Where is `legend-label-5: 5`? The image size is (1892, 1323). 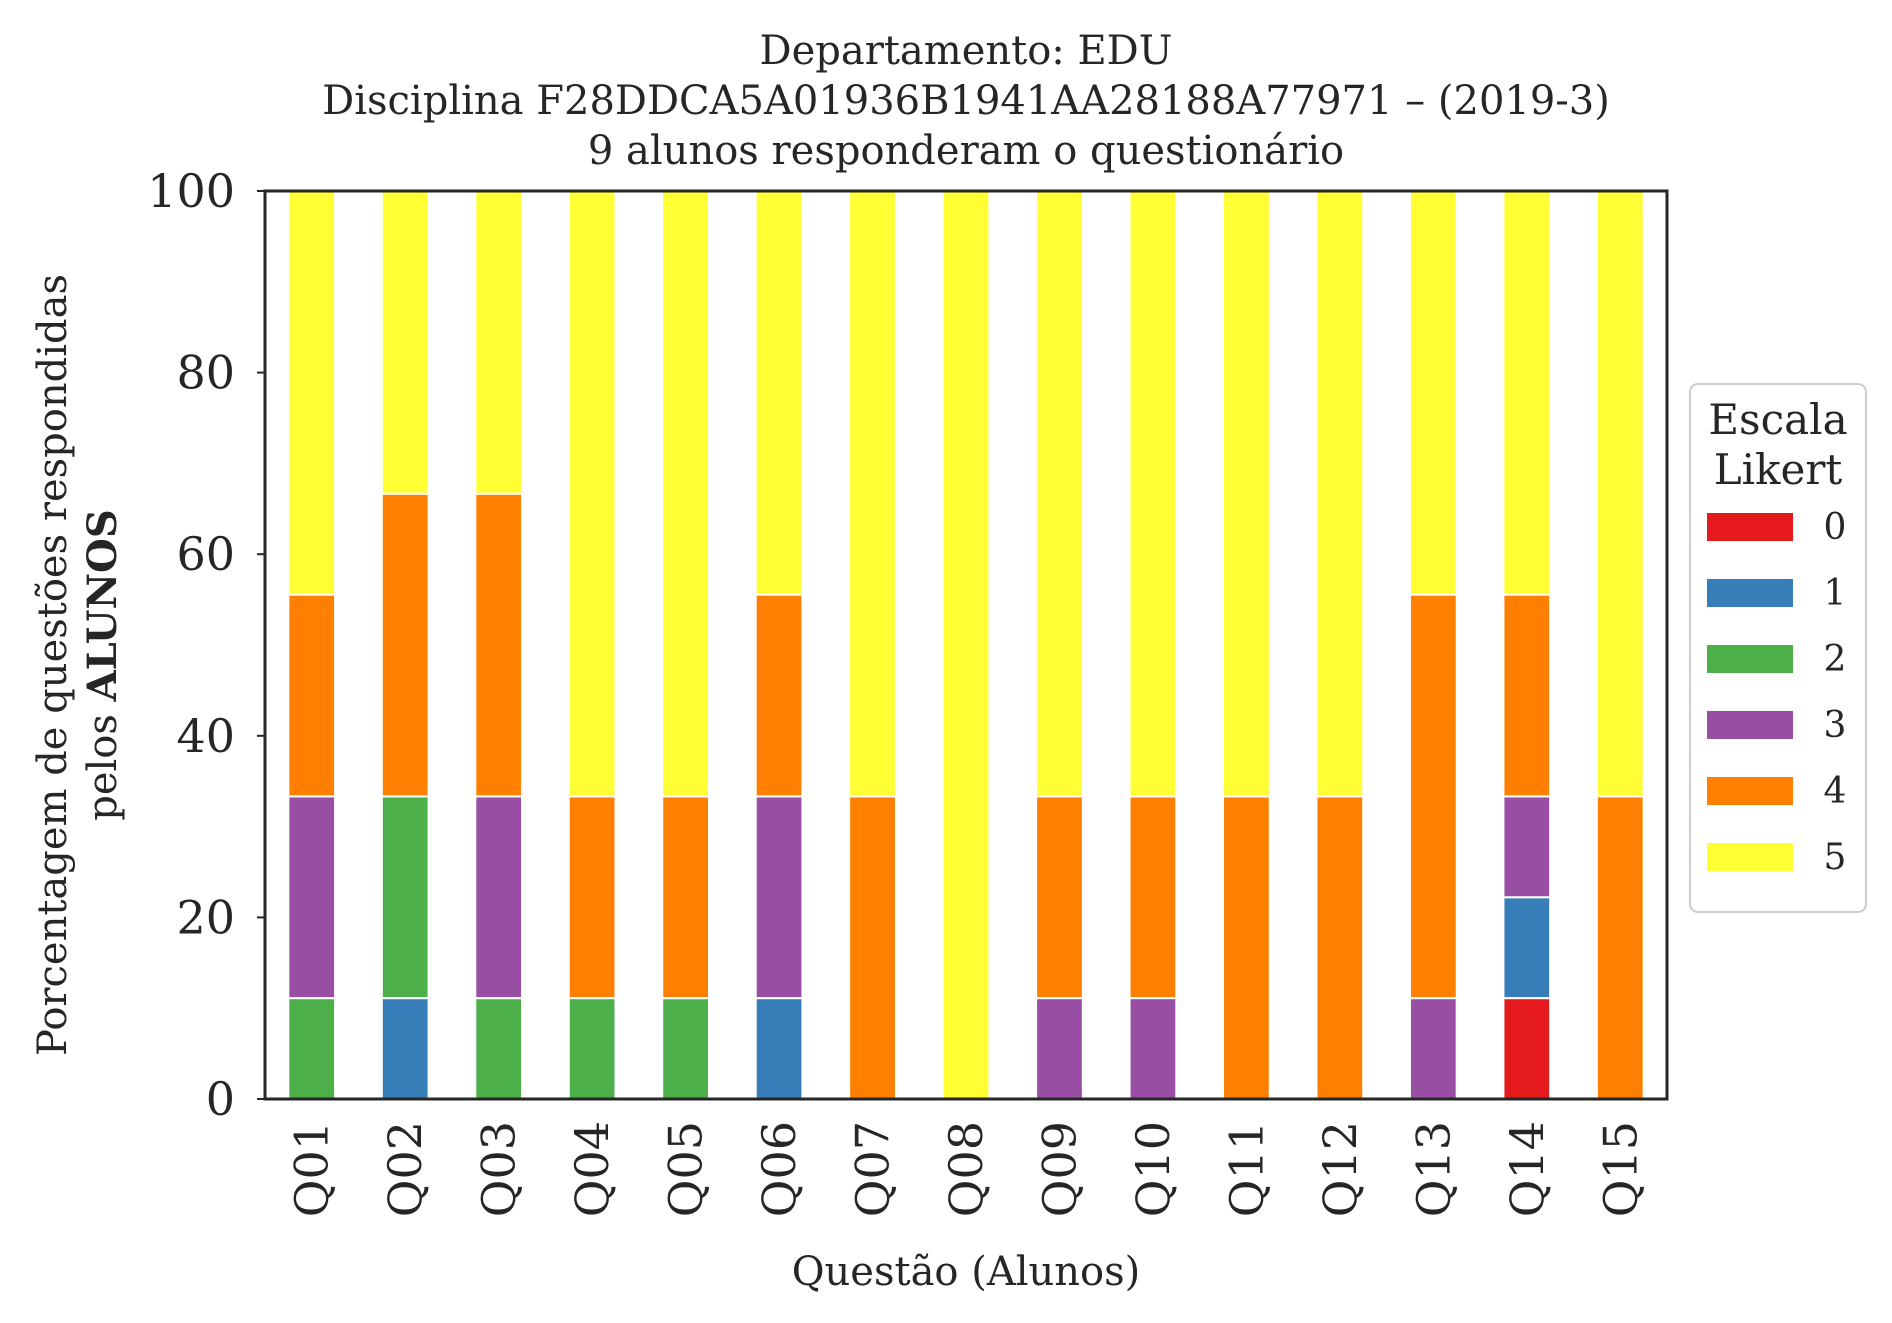 legend-label-5: 5 is located at coordinates (1835, 857).